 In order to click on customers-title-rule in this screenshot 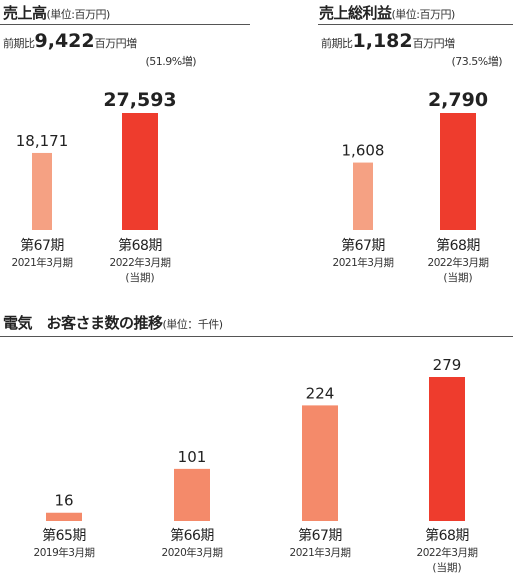, I will do `click(256, 336)`.